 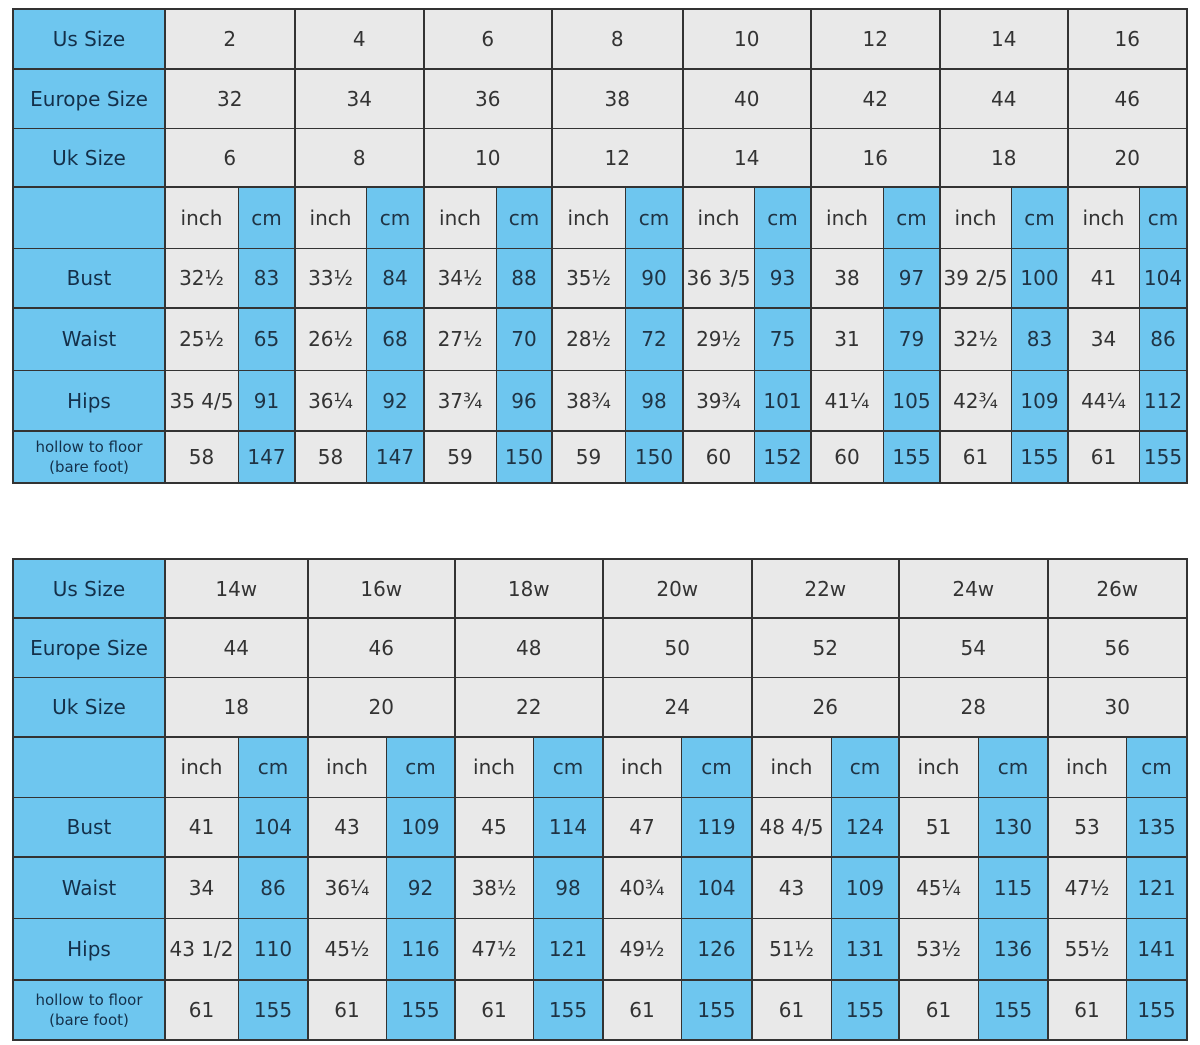 I want to click on inch-value-cell: 38½, so click(x=494, y=887).